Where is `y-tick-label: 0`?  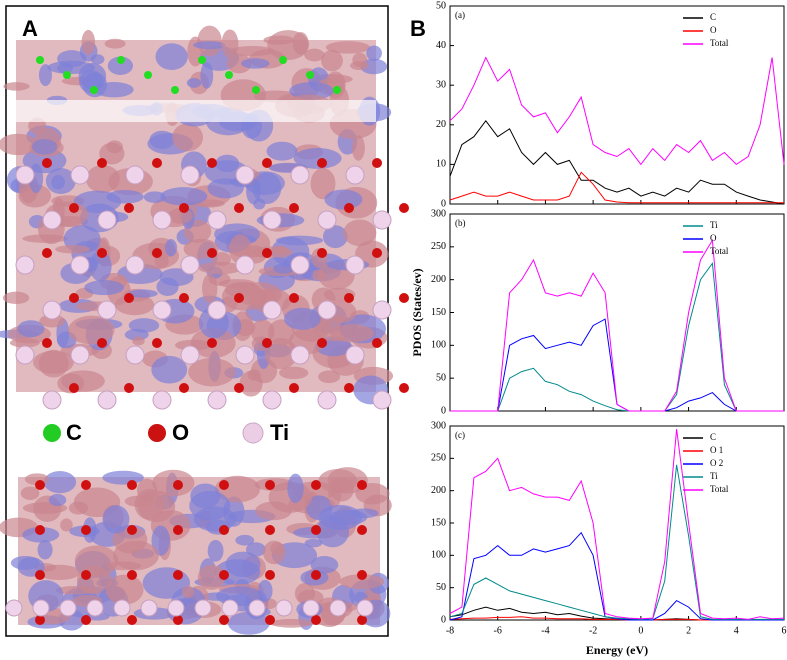 y-tick-label: 0 is located at coordinates (443, 203).